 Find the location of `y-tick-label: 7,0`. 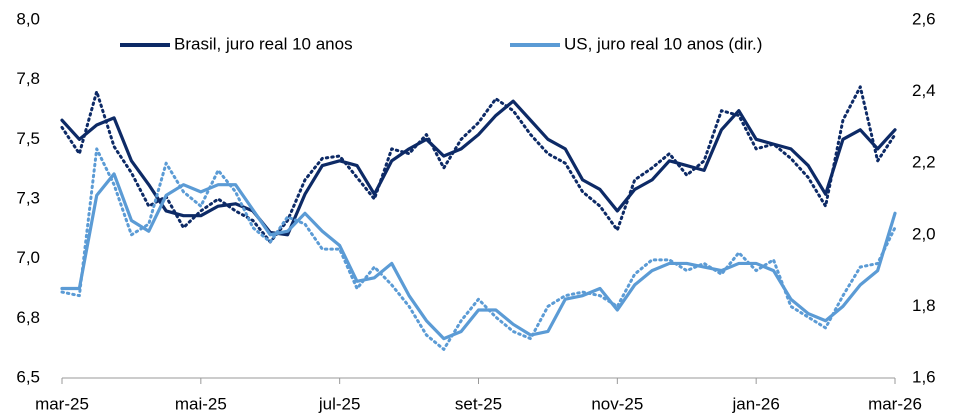

y-tick-label: 7,0 is located at coordinates (28, 257).